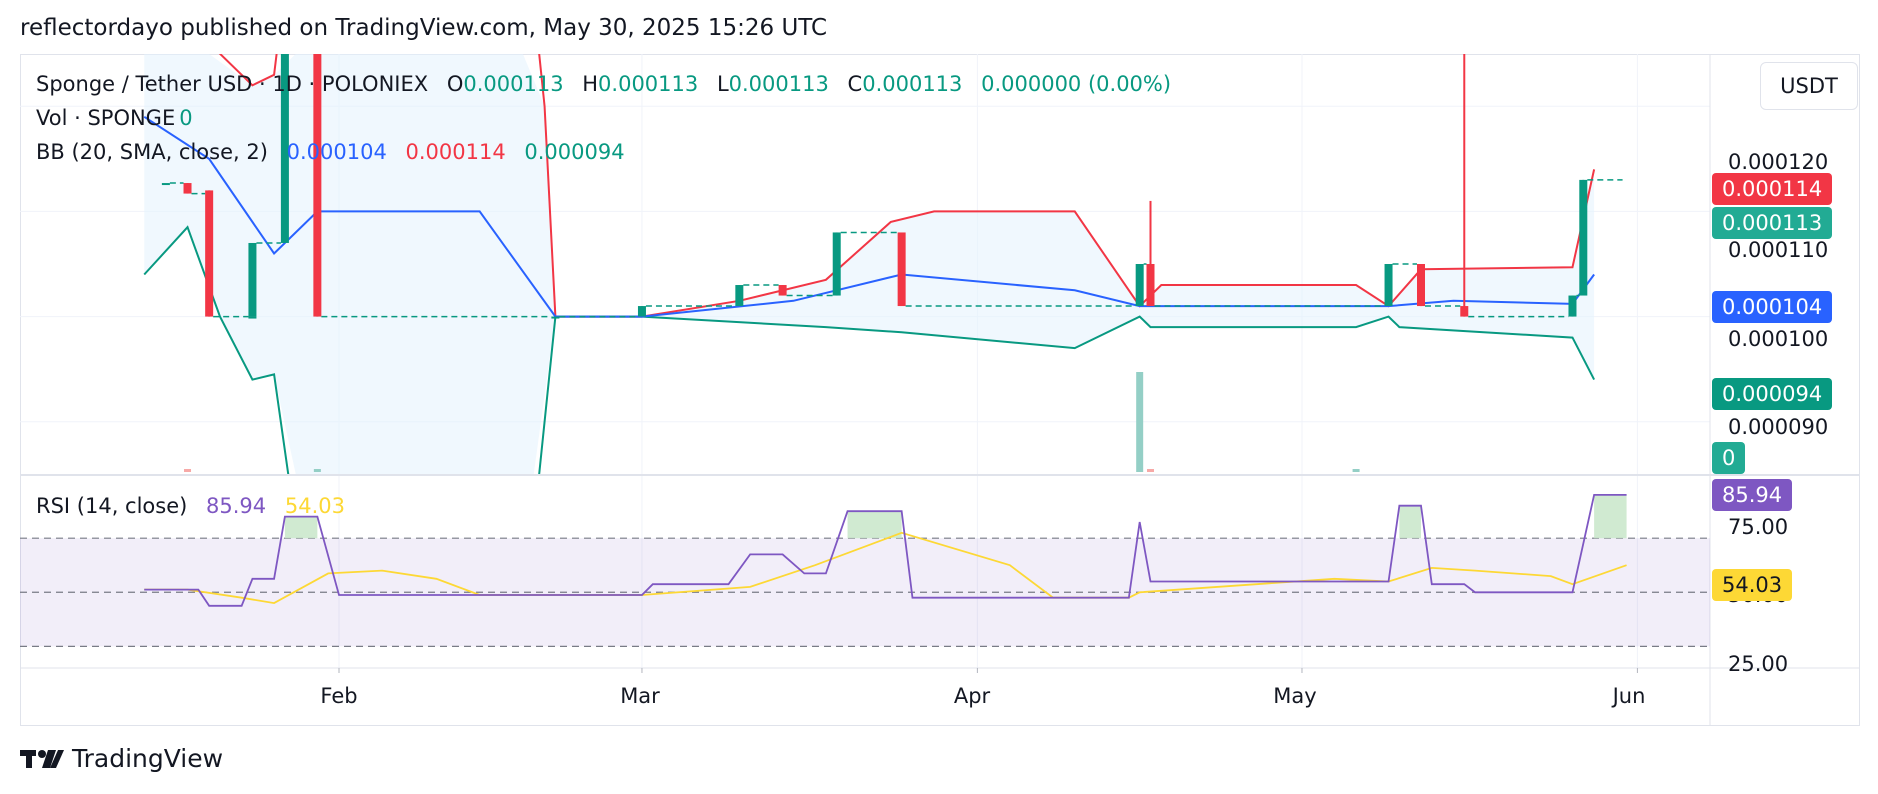 The image size is (1878, 794). I want to click on symbol-title: Sponge / Tether USD · 1D · POLONIEX, so click(232, 84).